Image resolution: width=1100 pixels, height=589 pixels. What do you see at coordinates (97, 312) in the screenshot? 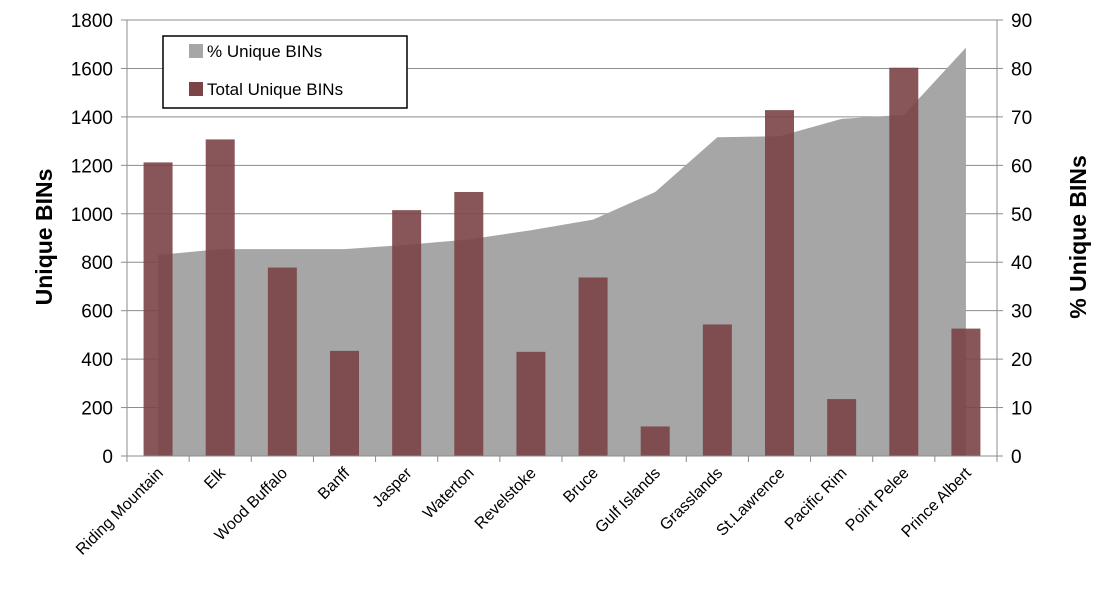
I see `left-tick-label: 600` at bounding box center [97, 312].